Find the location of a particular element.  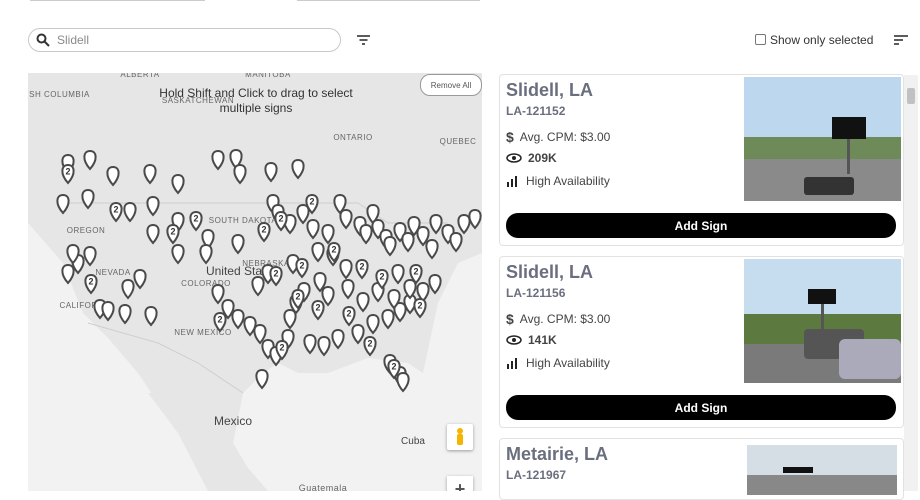

map-label: ONTARIO is located at coordinates (352, 137).